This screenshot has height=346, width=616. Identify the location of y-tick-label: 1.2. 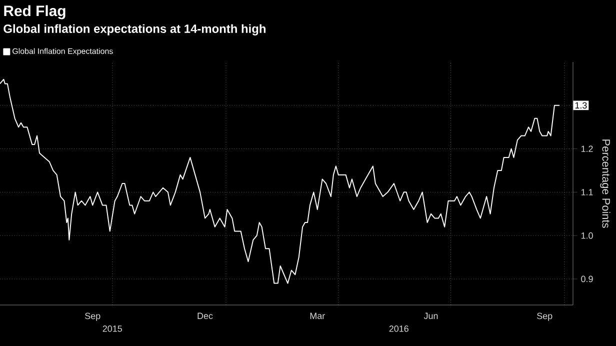
(587, 149).